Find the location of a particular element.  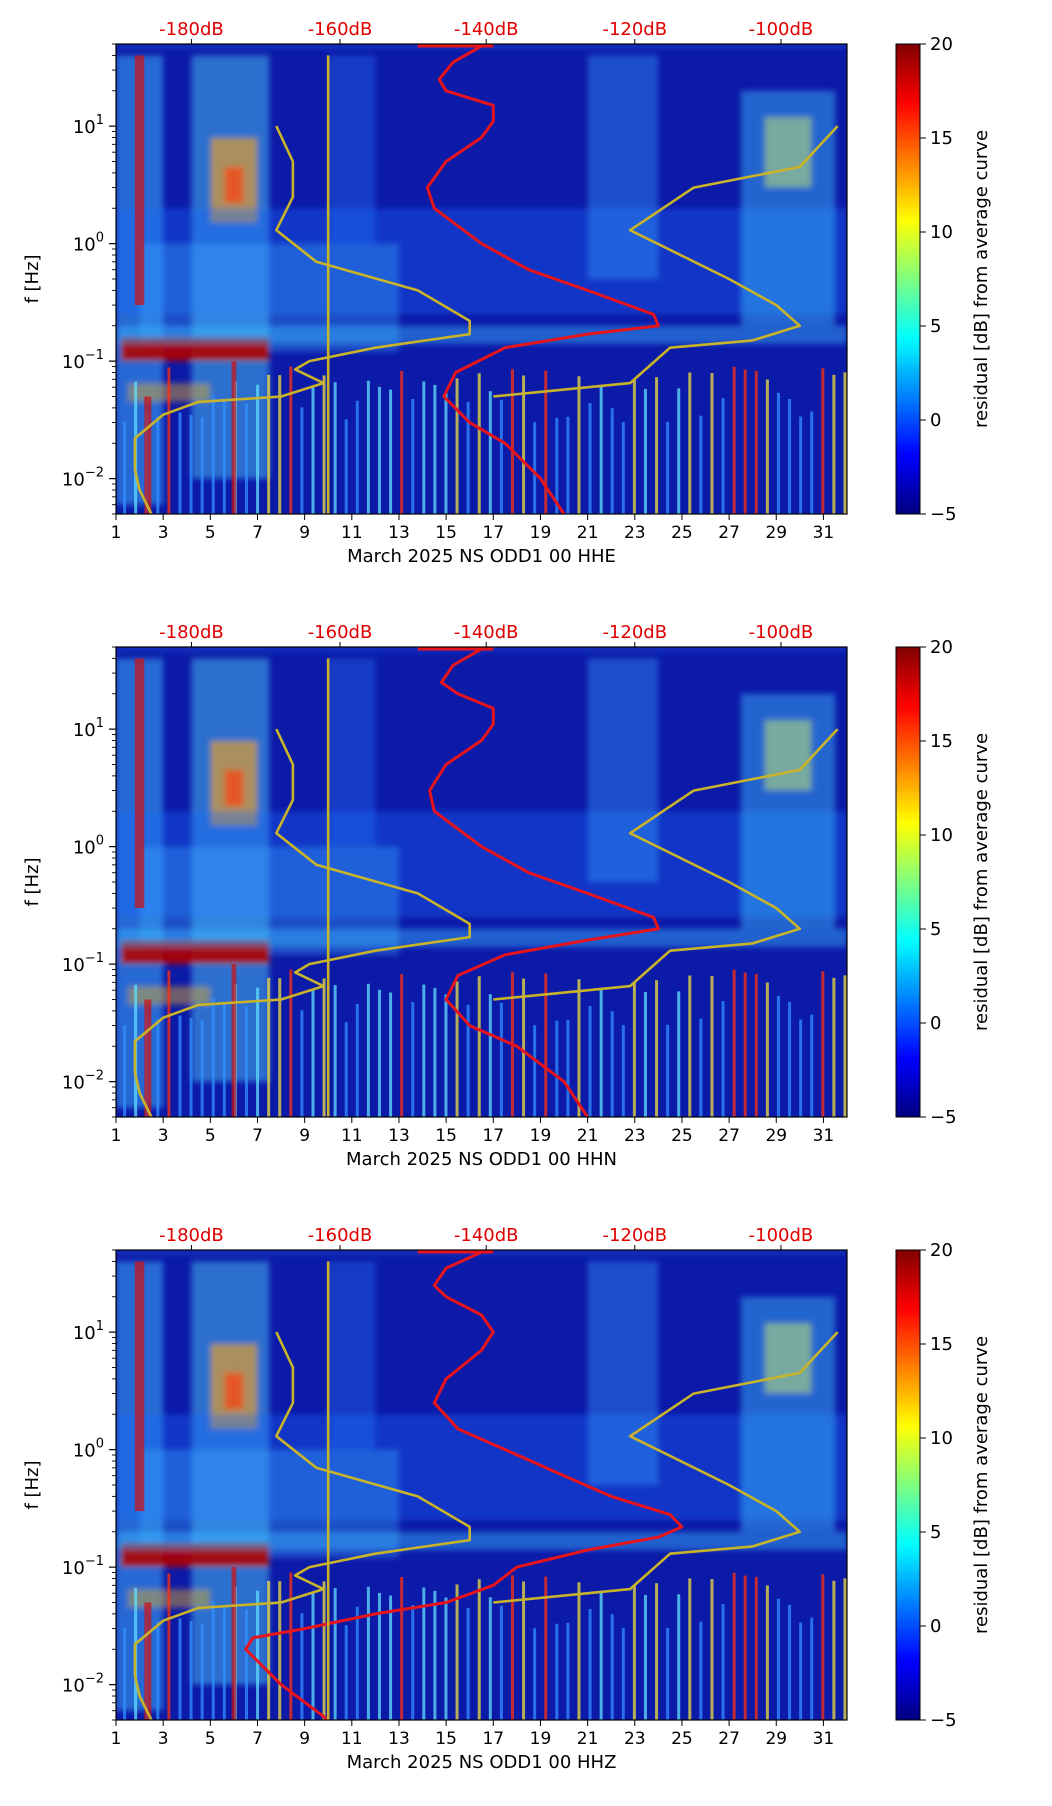

x-tick-label: 9 is located at coordinates (304, 1739).